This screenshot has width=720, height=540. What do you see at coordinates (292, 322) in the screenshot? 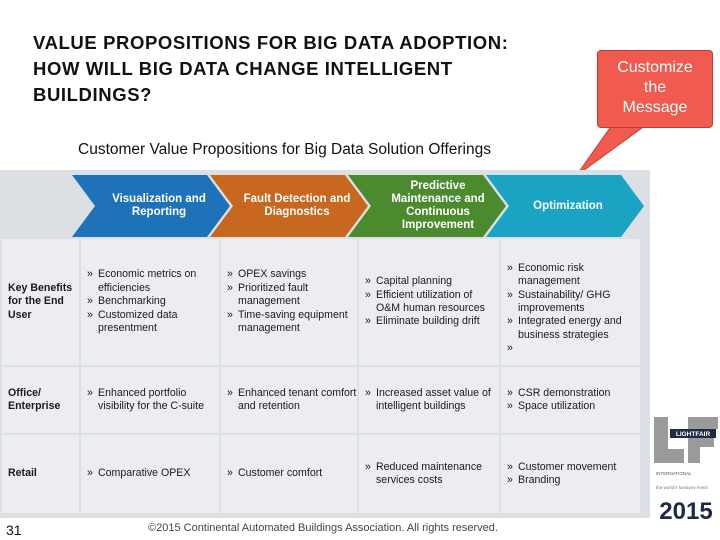
I see `bullet-item: Time-saving equipment management` at bounding box center [292, 322].